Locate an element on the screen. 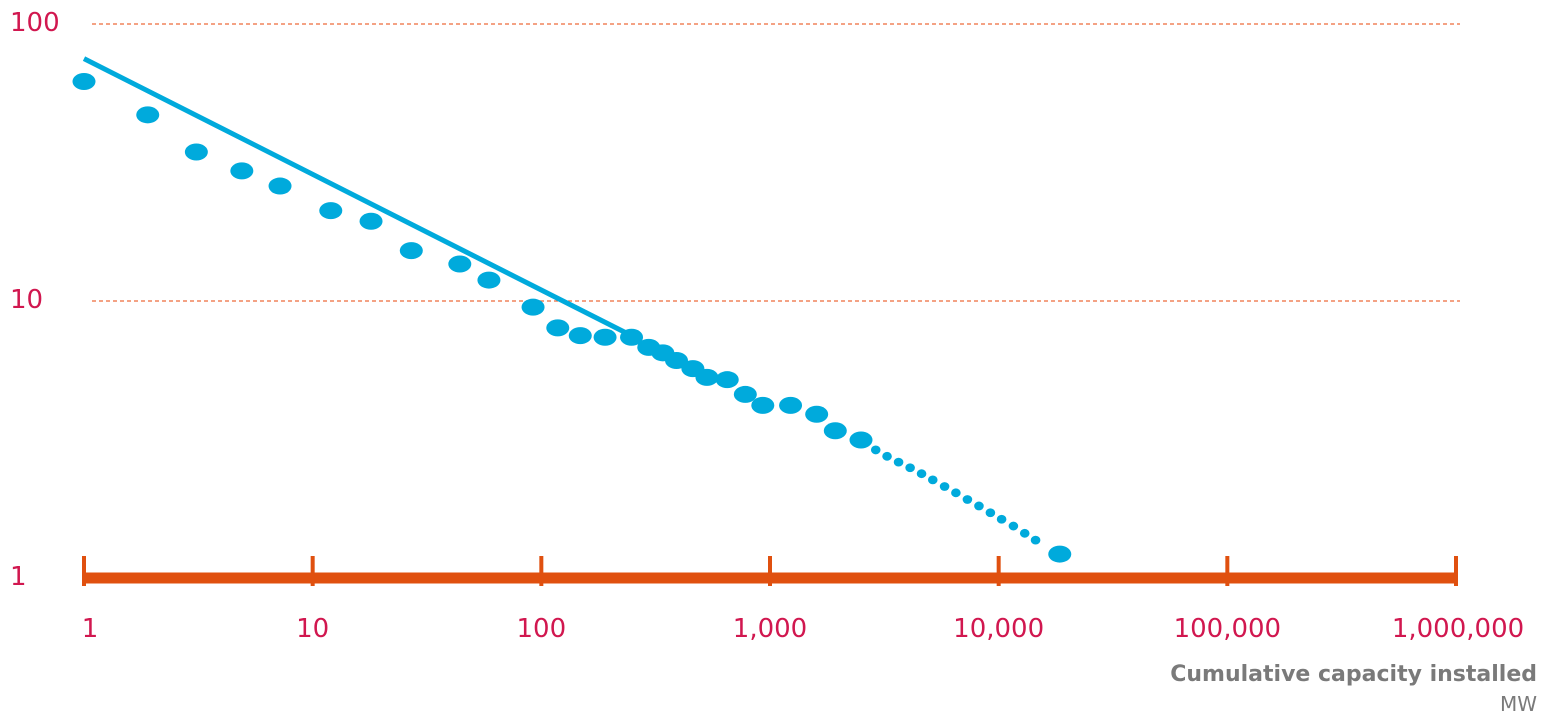  x-axis is located at coordinates (770, 571).